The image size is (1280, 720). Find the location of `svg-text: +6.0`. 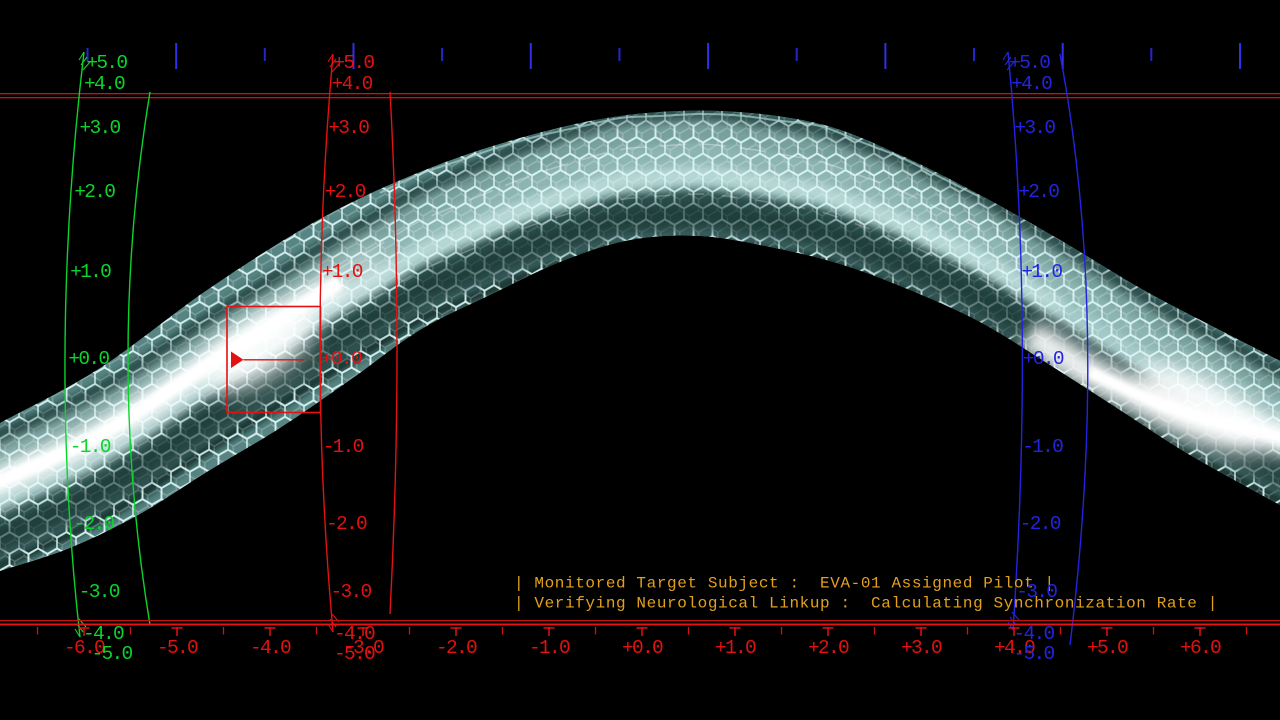

svg-text: +6.0 is located at coordinates (1200, 648).